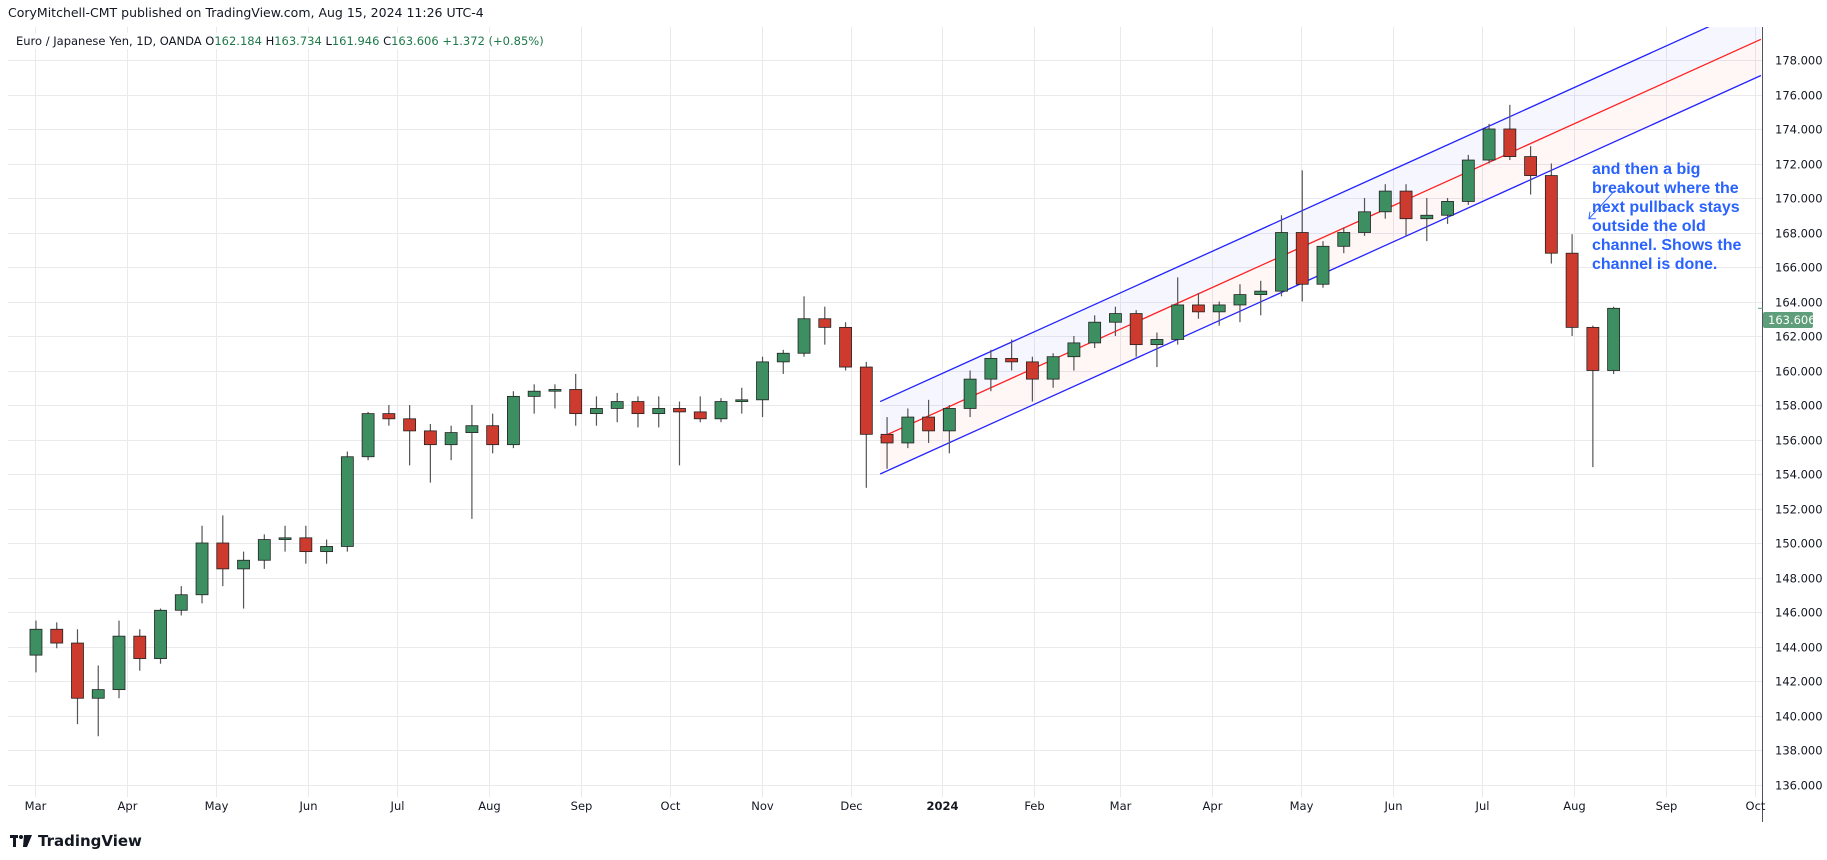 Image resolution: width=1827 pixels, height=860 pixels. I want to click on price-tick-label: 164.000, so click(1799, 303).